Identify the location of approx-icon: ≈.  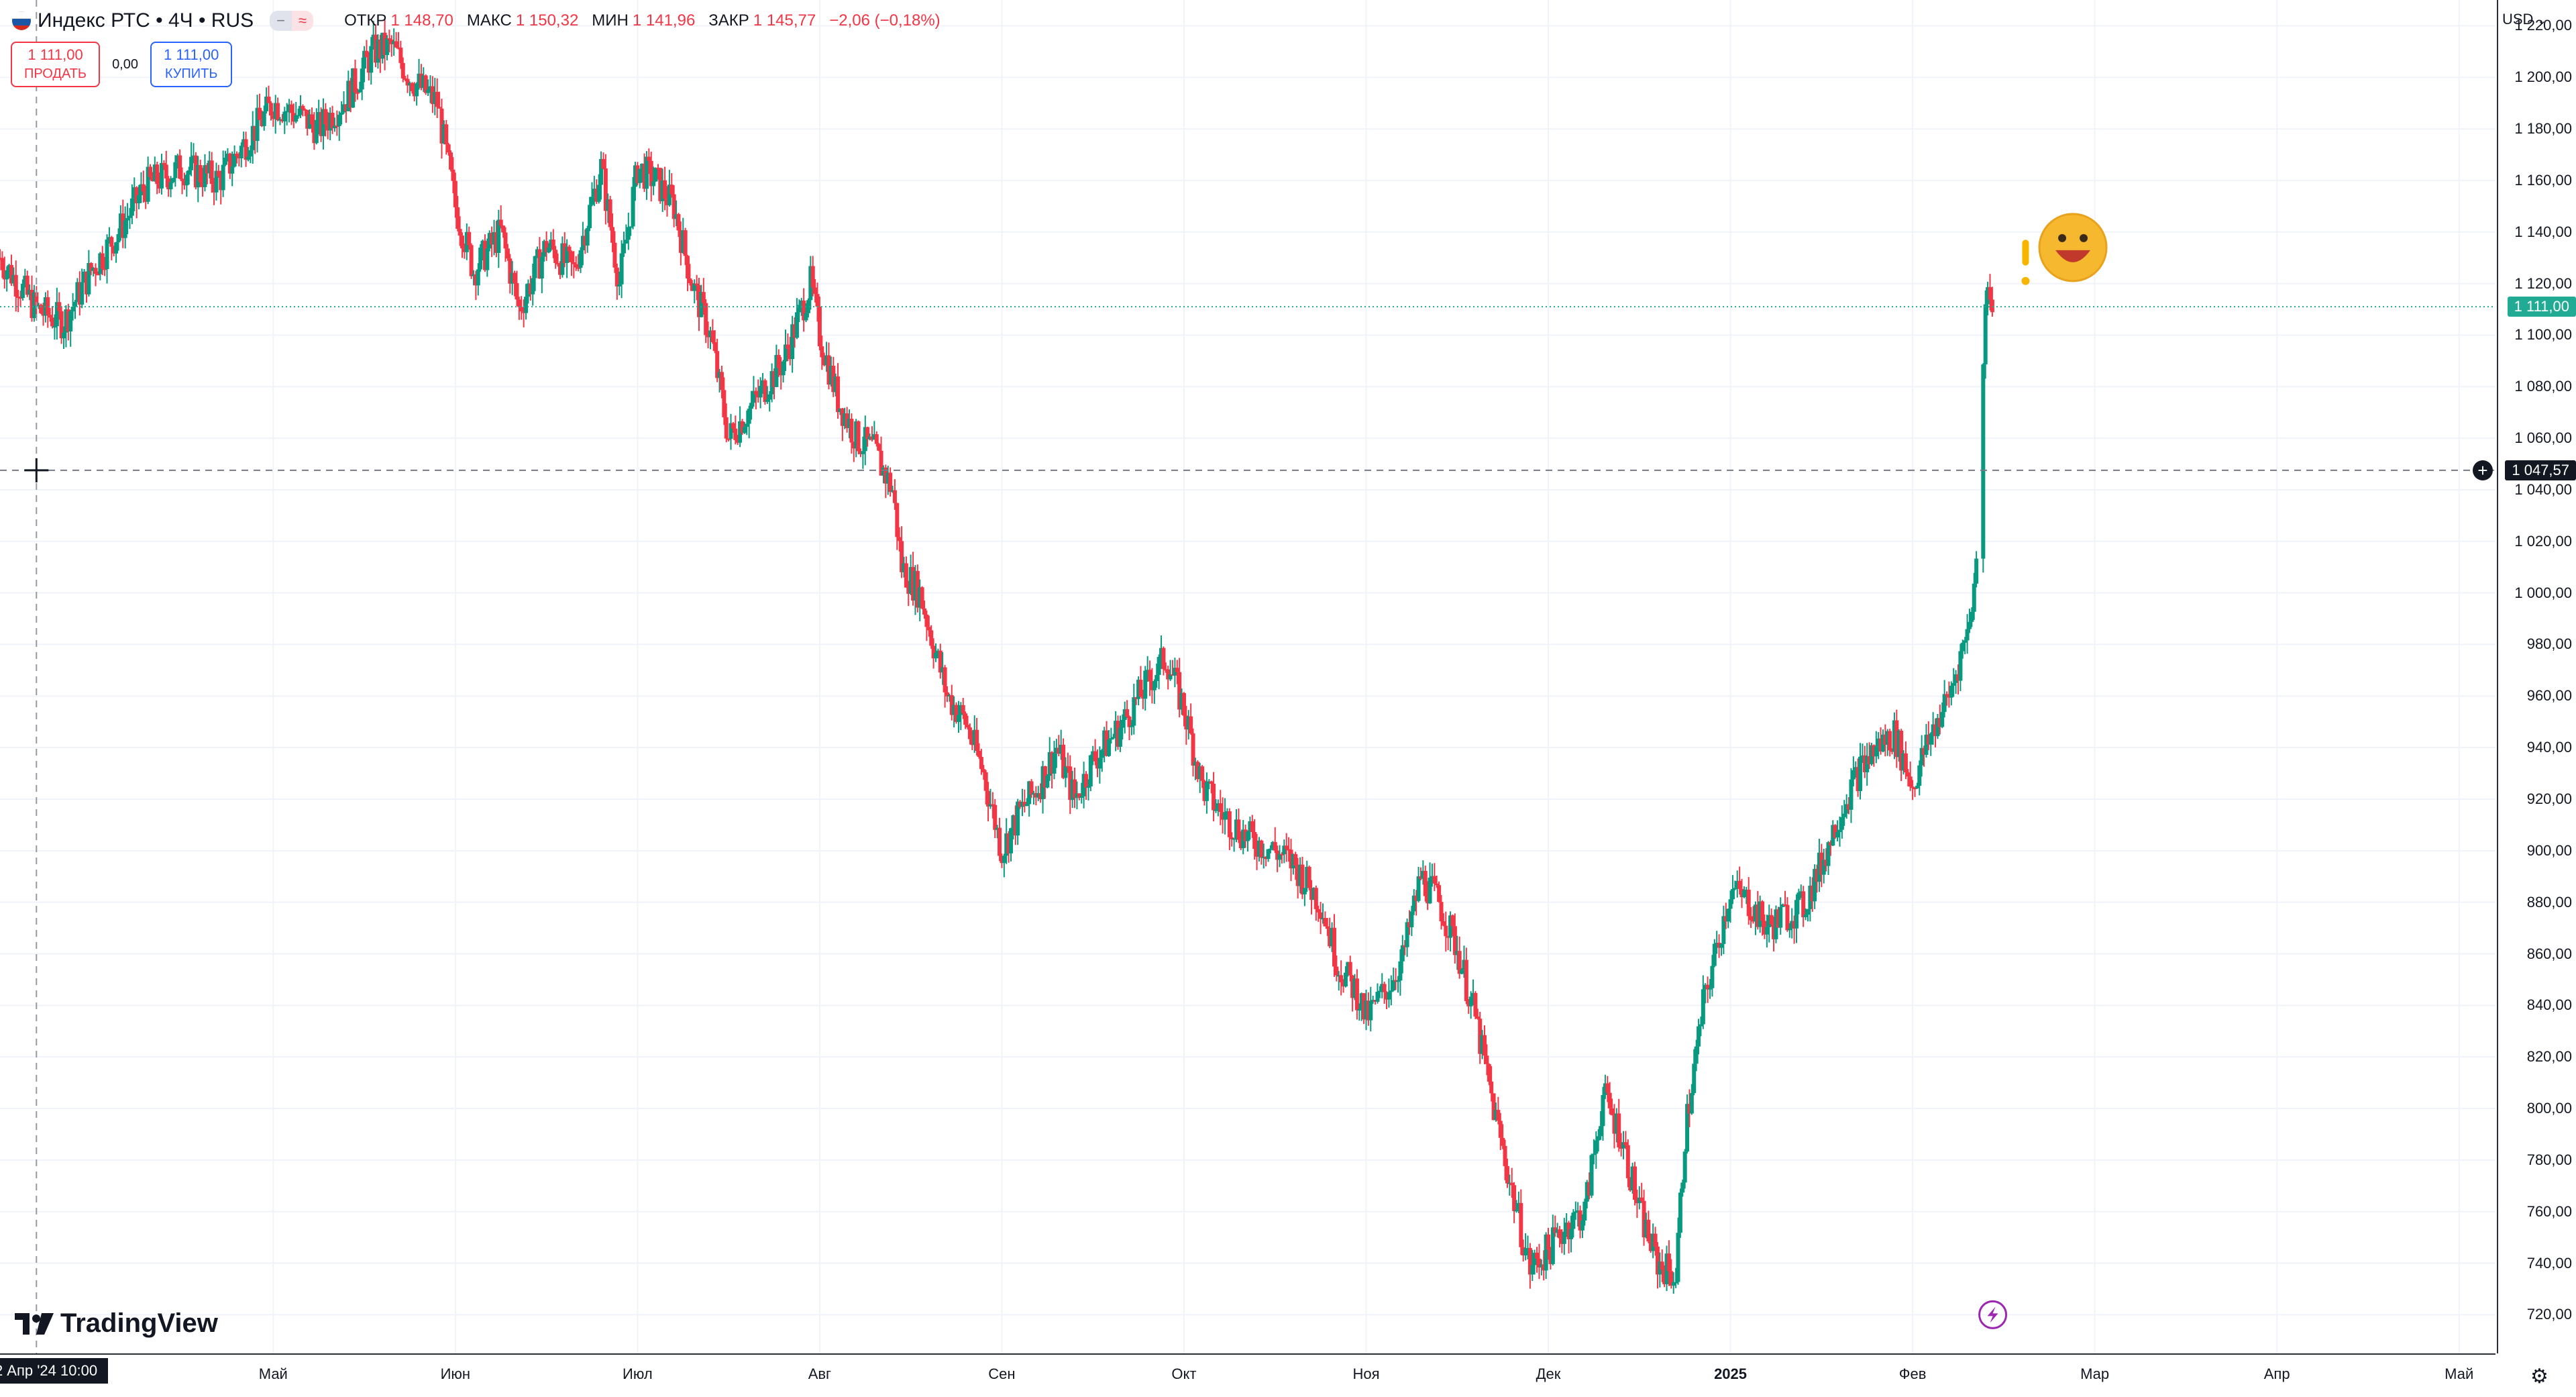
(303, 21).